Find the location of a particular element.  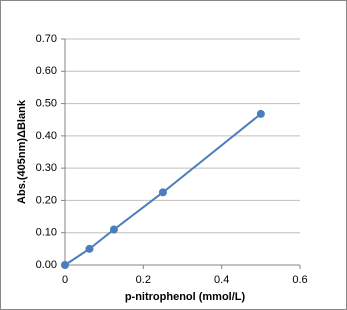

y-tick-label: 0.60 is located at coordinates (46, 71).